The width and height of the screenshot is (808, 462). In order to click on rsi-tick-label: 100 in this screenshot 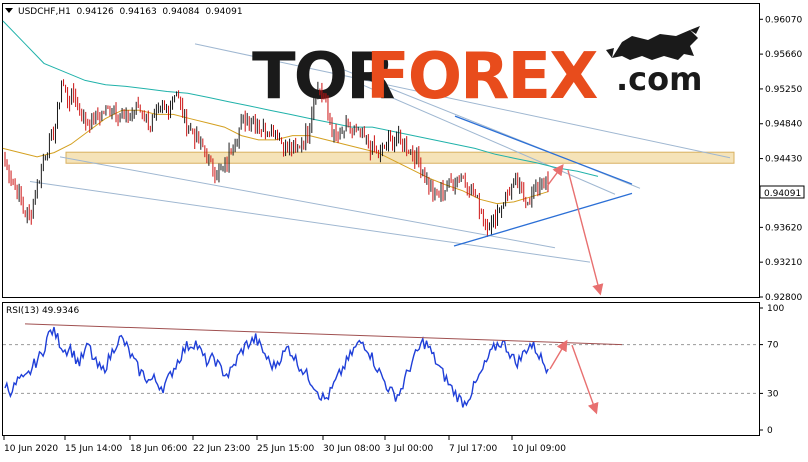, I will do `click(775, 309)`.